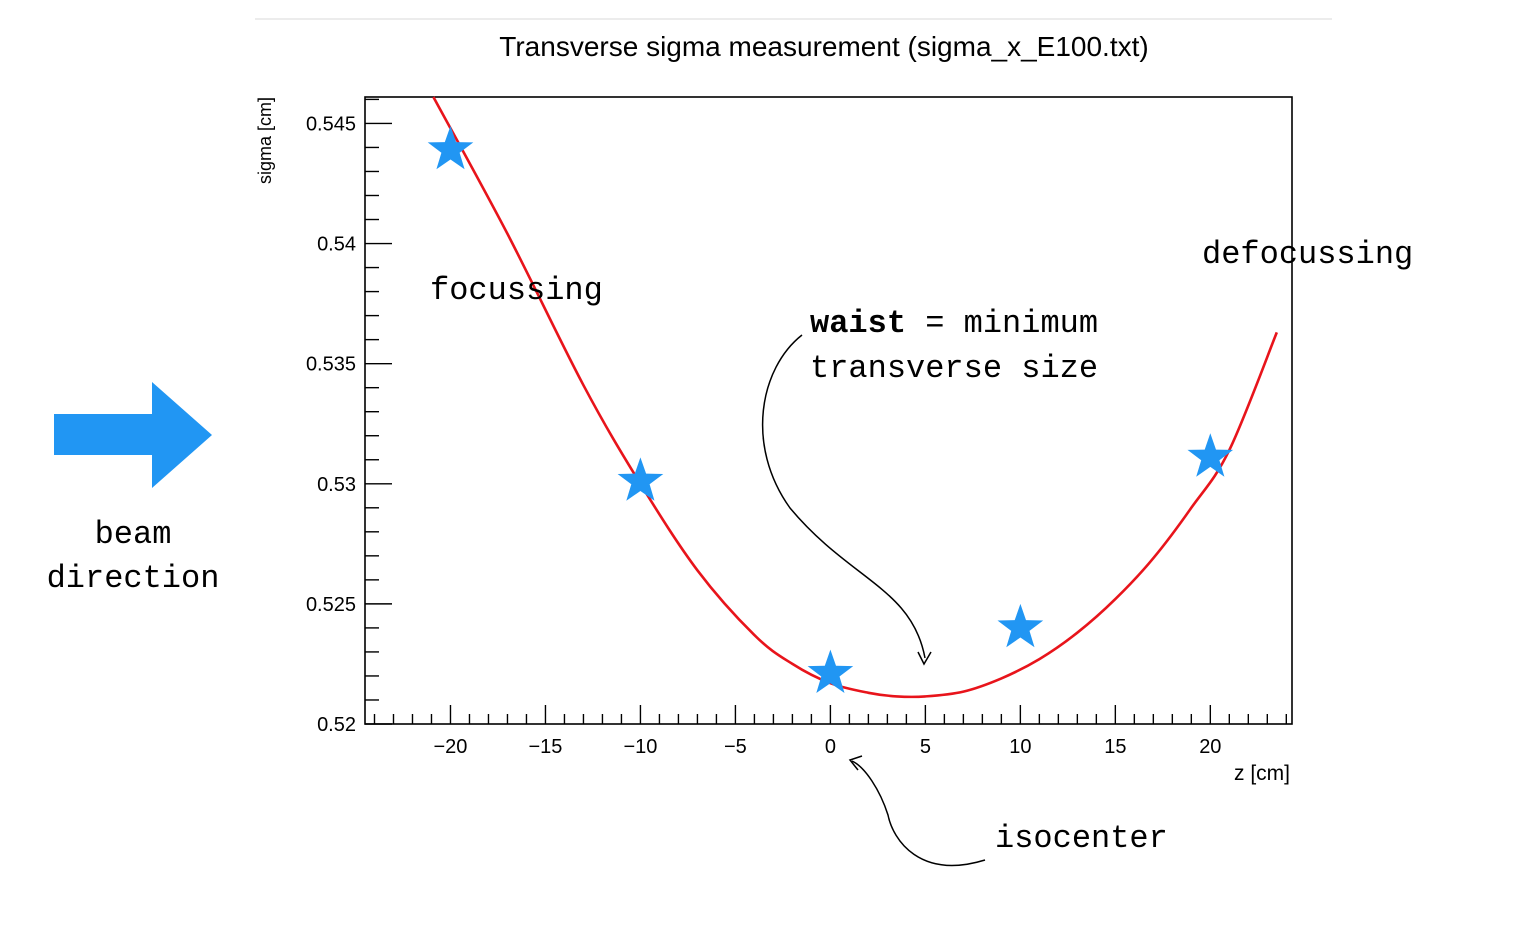 This screenshot has height=928, width=1526. I want to click on waist-arrowhead, so click(924, 658).